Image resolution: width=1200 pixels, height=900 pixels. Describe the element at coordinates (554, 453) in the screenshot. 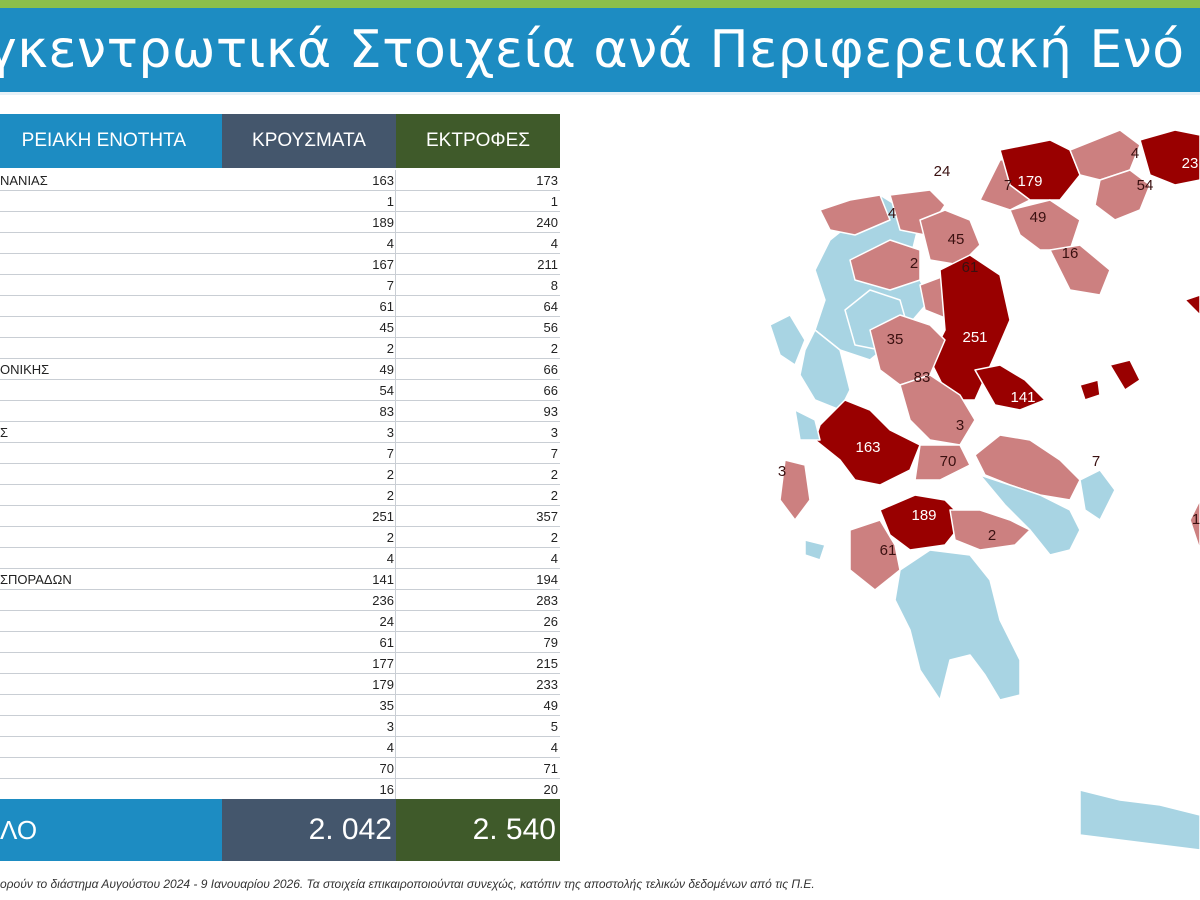

I see `outbreaks-value: 7` at that location.